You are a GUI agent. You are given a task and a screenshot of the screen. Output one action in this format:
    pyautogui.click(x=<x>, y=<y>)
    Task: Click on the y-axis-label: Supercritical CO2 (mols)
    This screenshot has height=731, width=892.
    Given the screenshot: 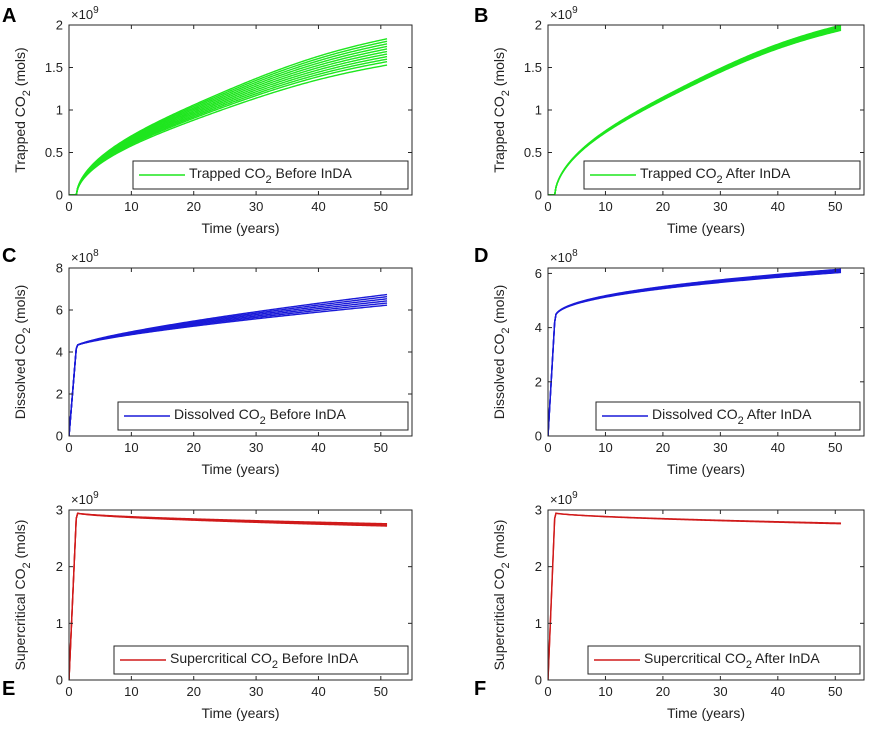 What is the action you would take?
    pyautogui.click(x=22, y=595)
    